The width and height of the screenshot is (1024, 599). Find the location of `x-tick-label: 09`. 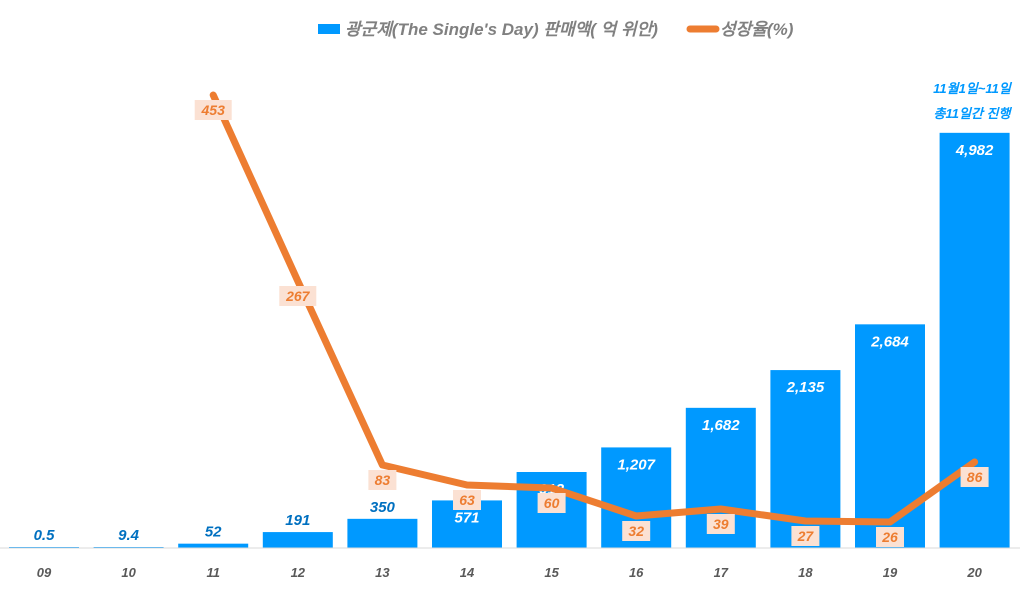

x-tick-label: 09 is located at coordinates (44, 572).